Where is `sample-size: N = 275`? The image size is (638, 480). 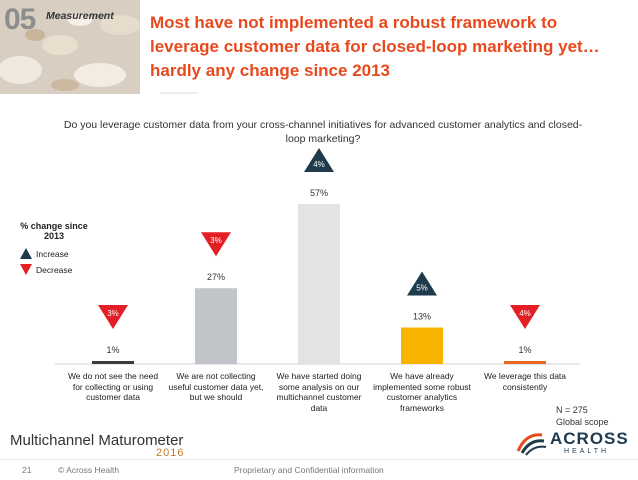
sample-size: N = 275 is located at coordinates (572, 410).